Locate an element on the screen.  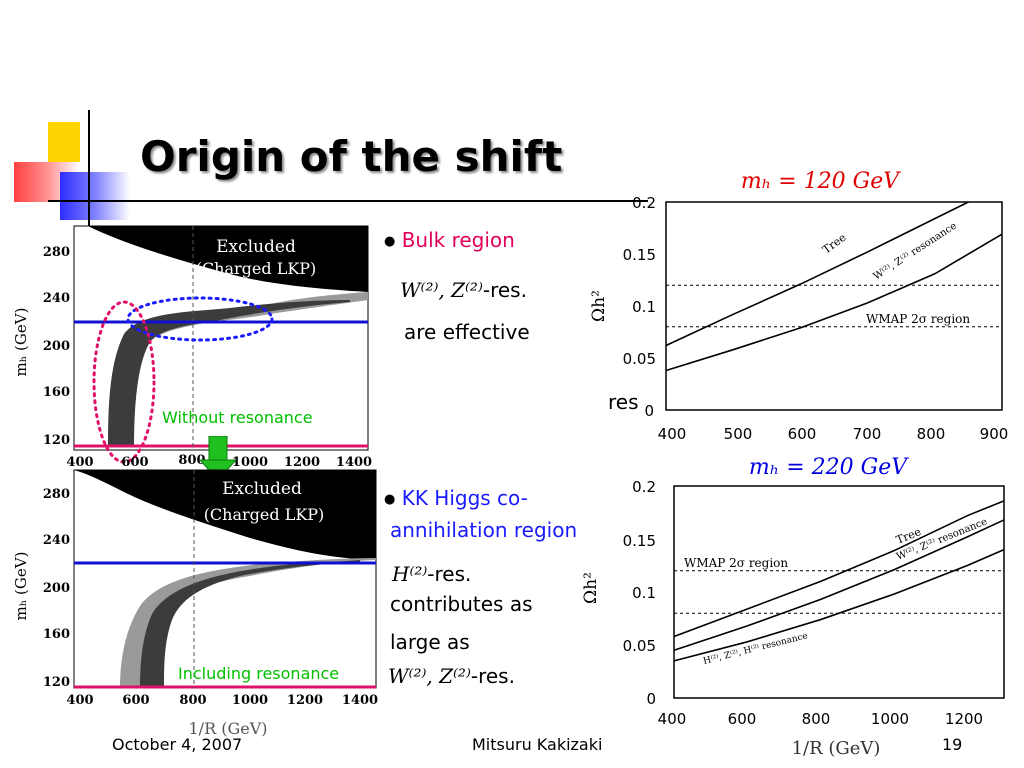
y-axis-label-bottom: mₕ (GeV) is located at coordinates (21, 586).